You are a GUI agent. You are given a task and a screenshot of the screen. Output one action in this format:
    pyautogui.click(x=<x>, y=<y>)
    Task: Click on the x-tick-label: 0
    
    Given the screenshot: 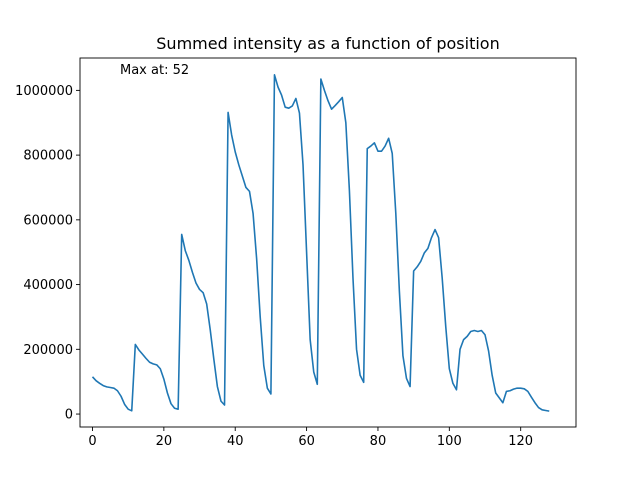 What is the action you would take?
    pyautogui.click(x=92, y=441)
    